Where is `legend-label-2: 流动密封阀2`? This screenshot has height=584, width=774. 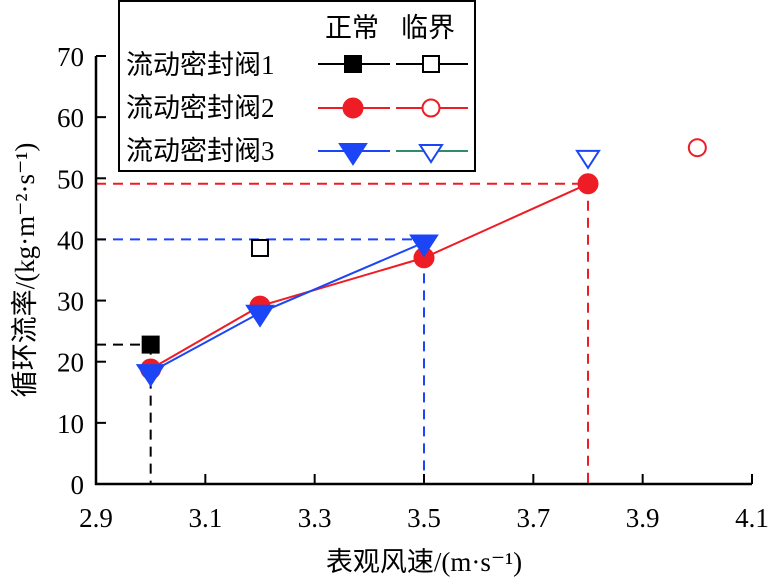
legend-label-2: 流动密封阀2 is located at coordinates (200, 108).